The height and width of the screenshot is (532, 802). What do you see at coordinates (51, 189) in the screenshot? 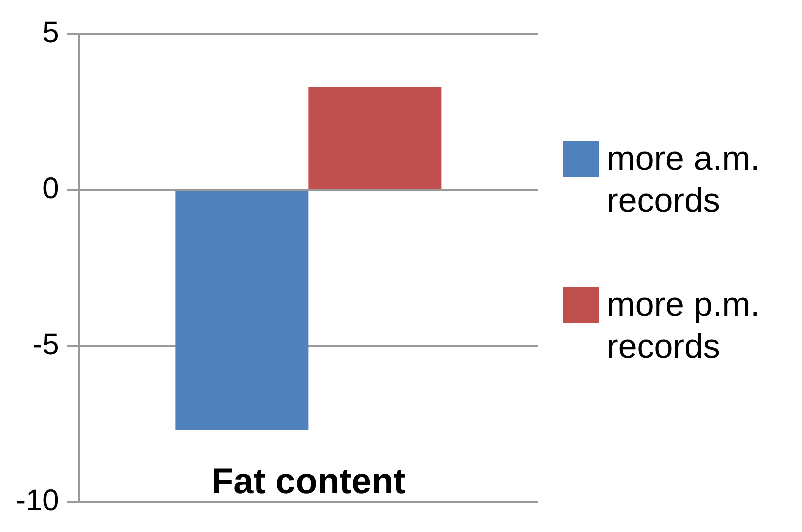
I see `y-tick-label: 0` at bounding box center [51, 189].